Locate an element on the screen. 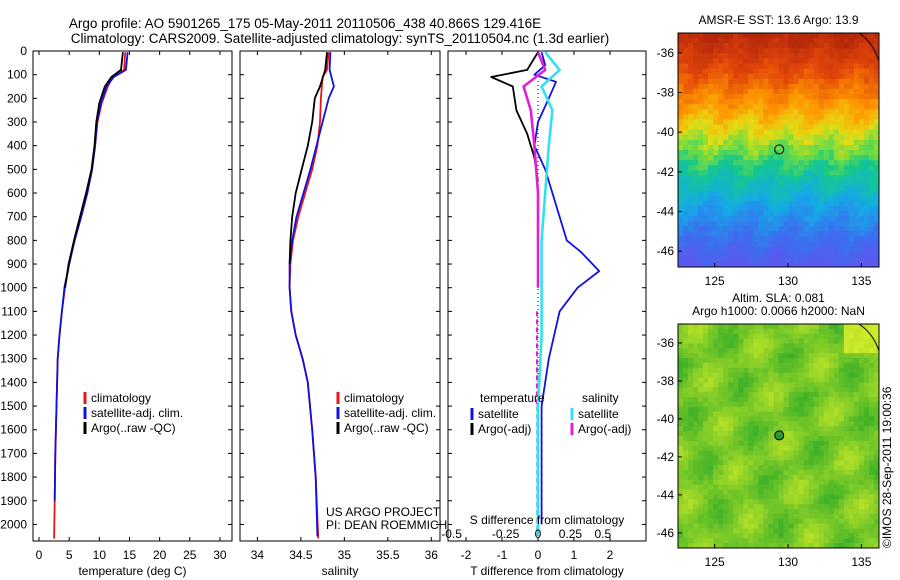  map-y-tick-label: -40 is located at coordinates (666, 132).